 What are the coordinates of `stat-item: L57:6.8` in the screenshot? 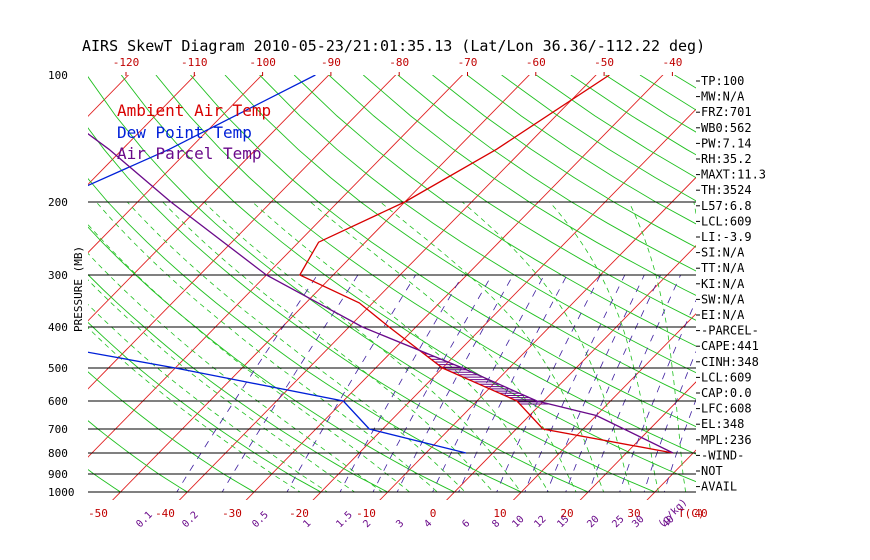 It's located at (726, 206).